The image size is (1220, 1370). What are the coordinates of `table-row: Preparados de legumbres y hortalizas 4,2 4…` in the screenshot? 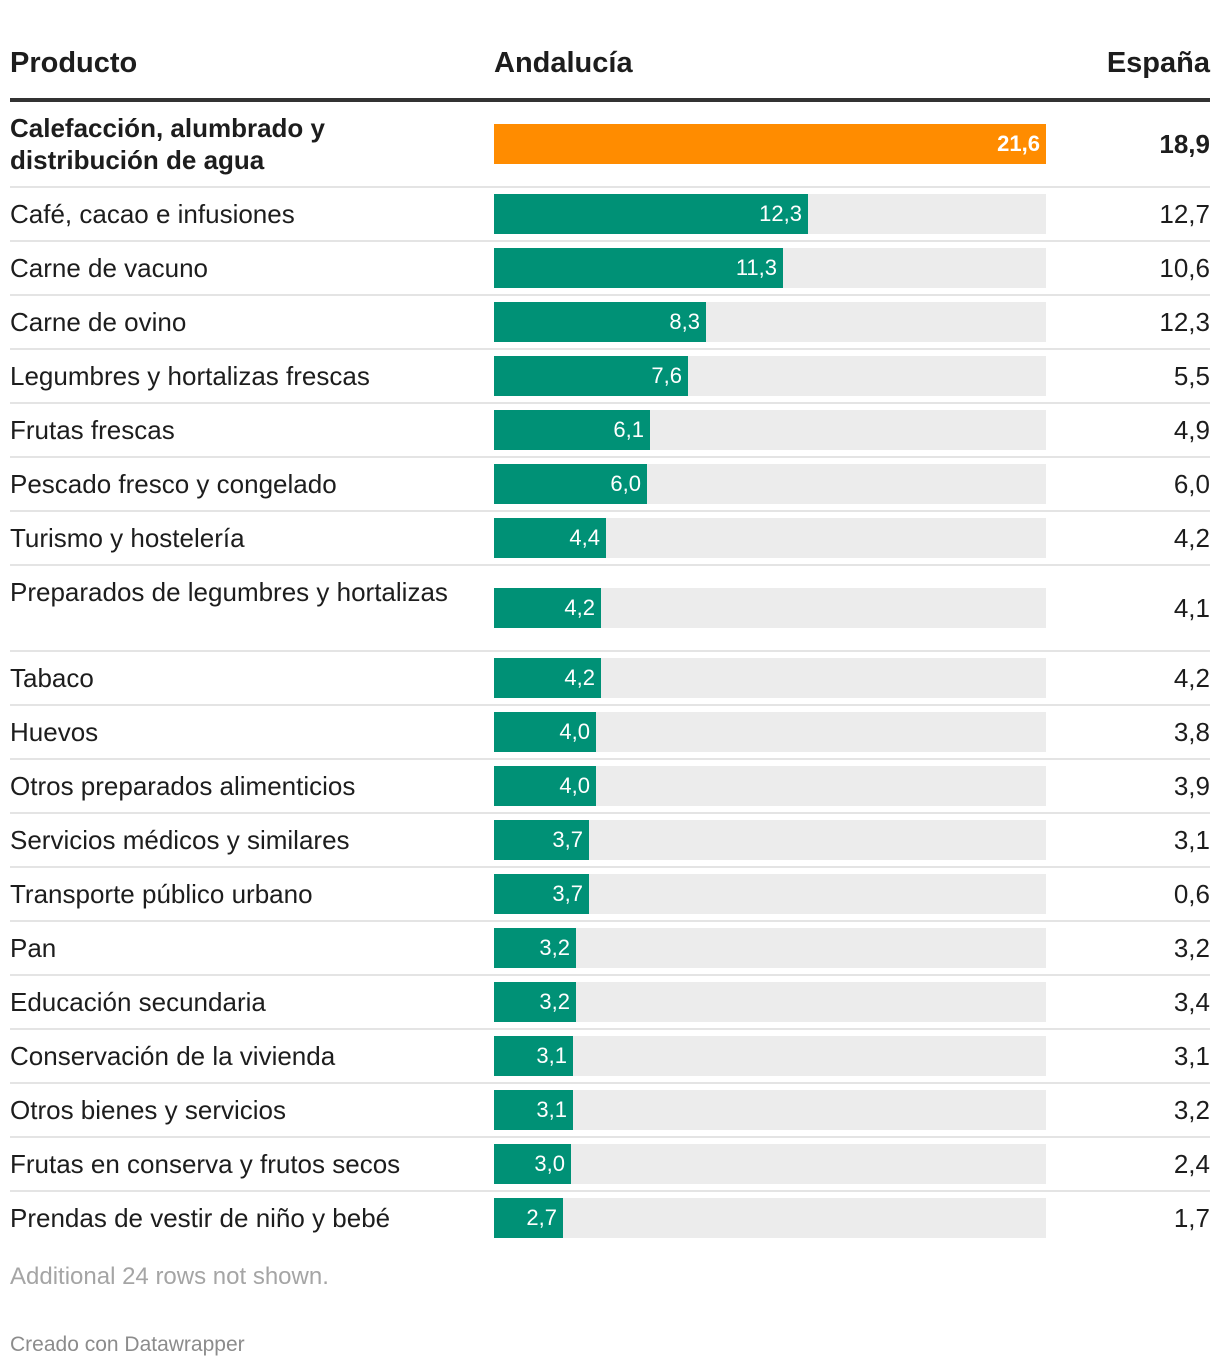 It's located at (610, 609).